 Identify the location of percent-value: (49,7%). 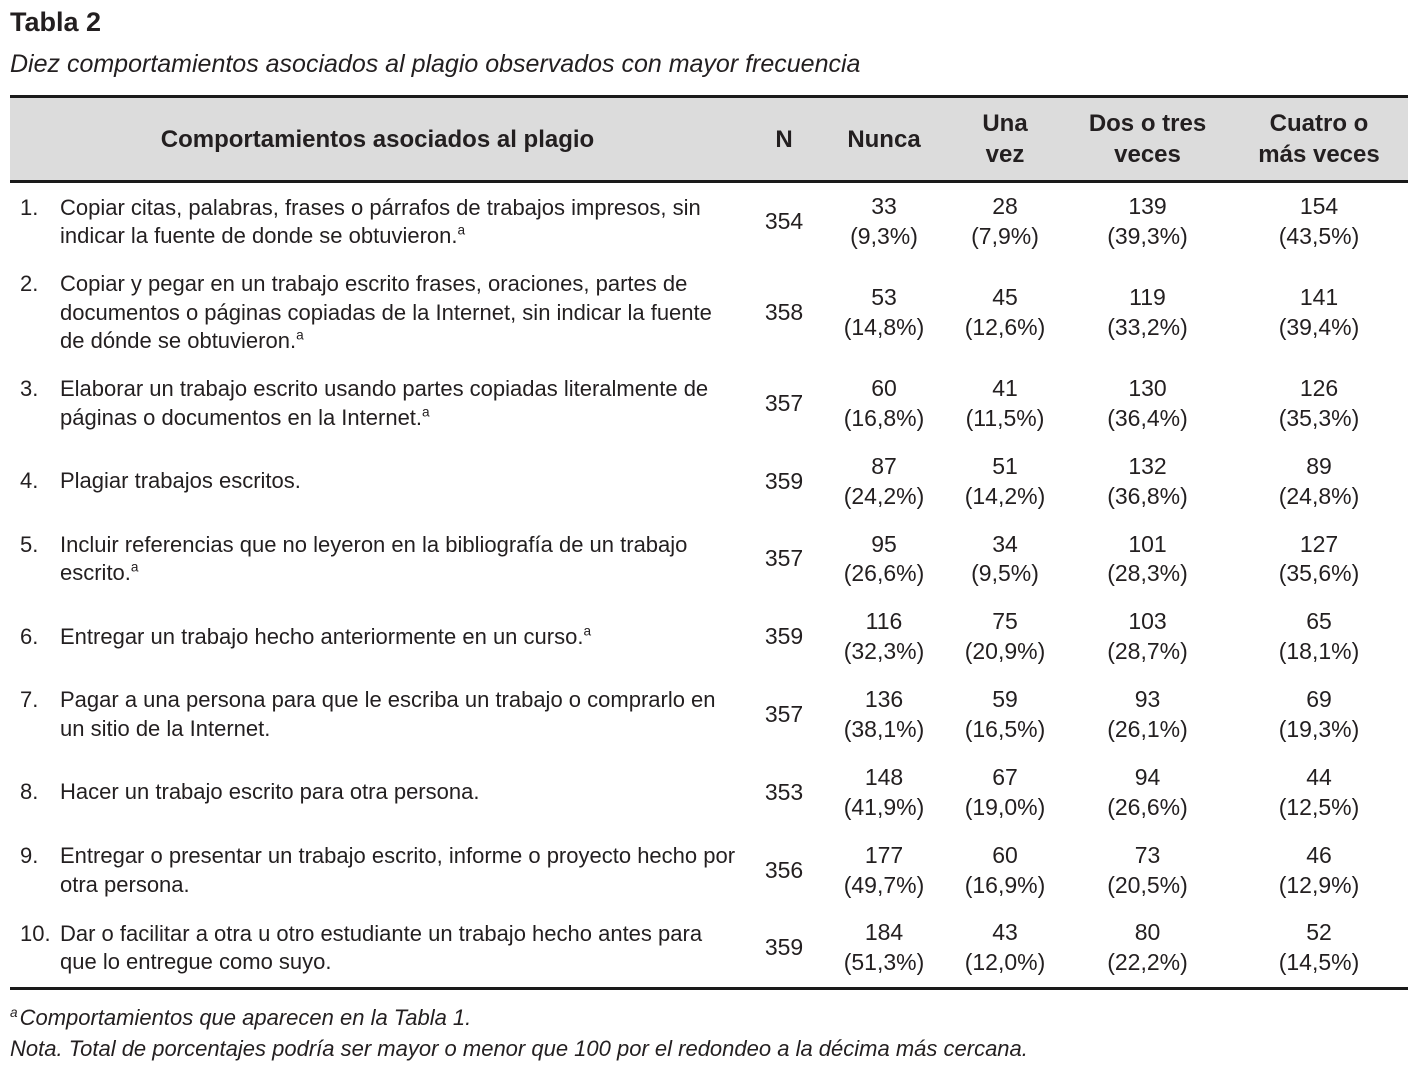
(884, 884).